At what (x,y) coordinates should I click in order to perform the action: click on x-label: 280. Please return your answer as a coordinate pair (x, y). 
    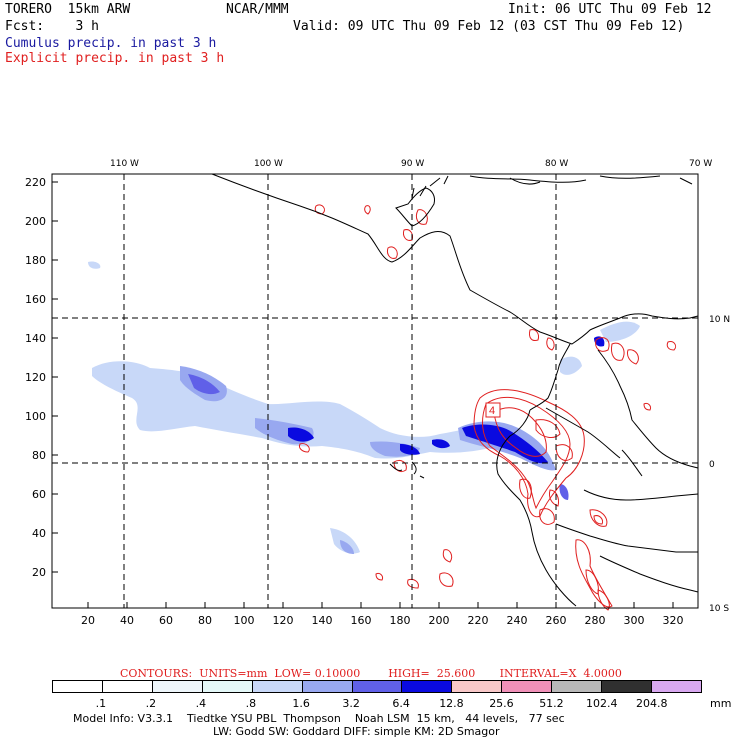
    Looking at the image, I should click on (595, 620).